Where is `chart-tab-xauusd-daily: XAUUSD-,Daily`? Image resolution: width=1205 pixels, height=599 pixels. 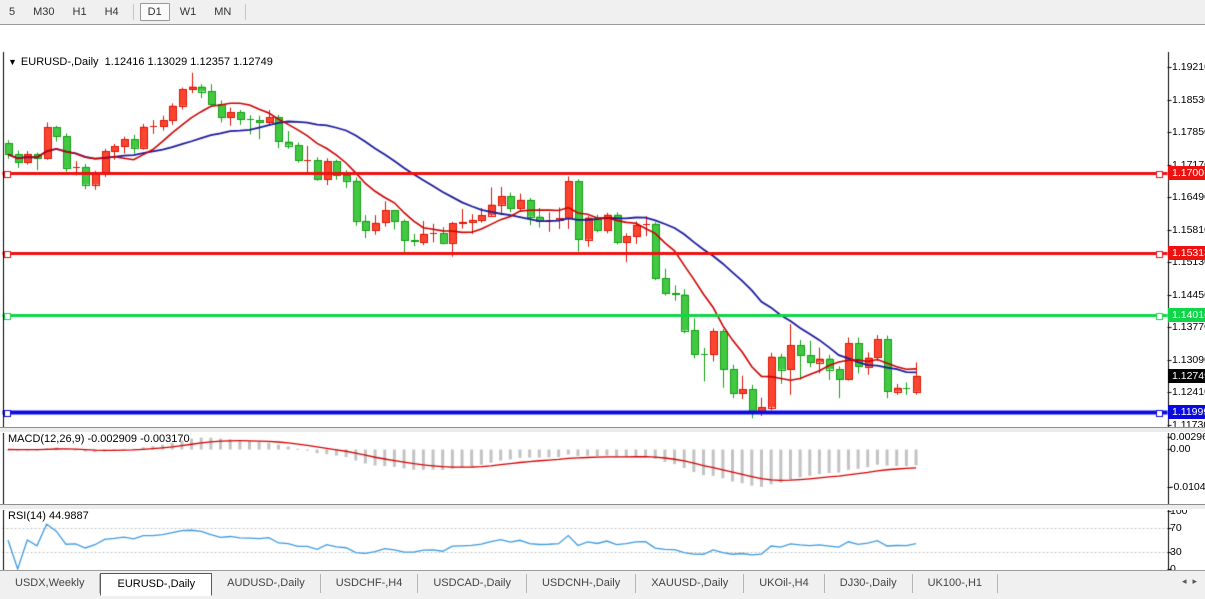
chart-tab-xauusd-daily: XAUUSD-,Daily is located at coordinates (690, 583).